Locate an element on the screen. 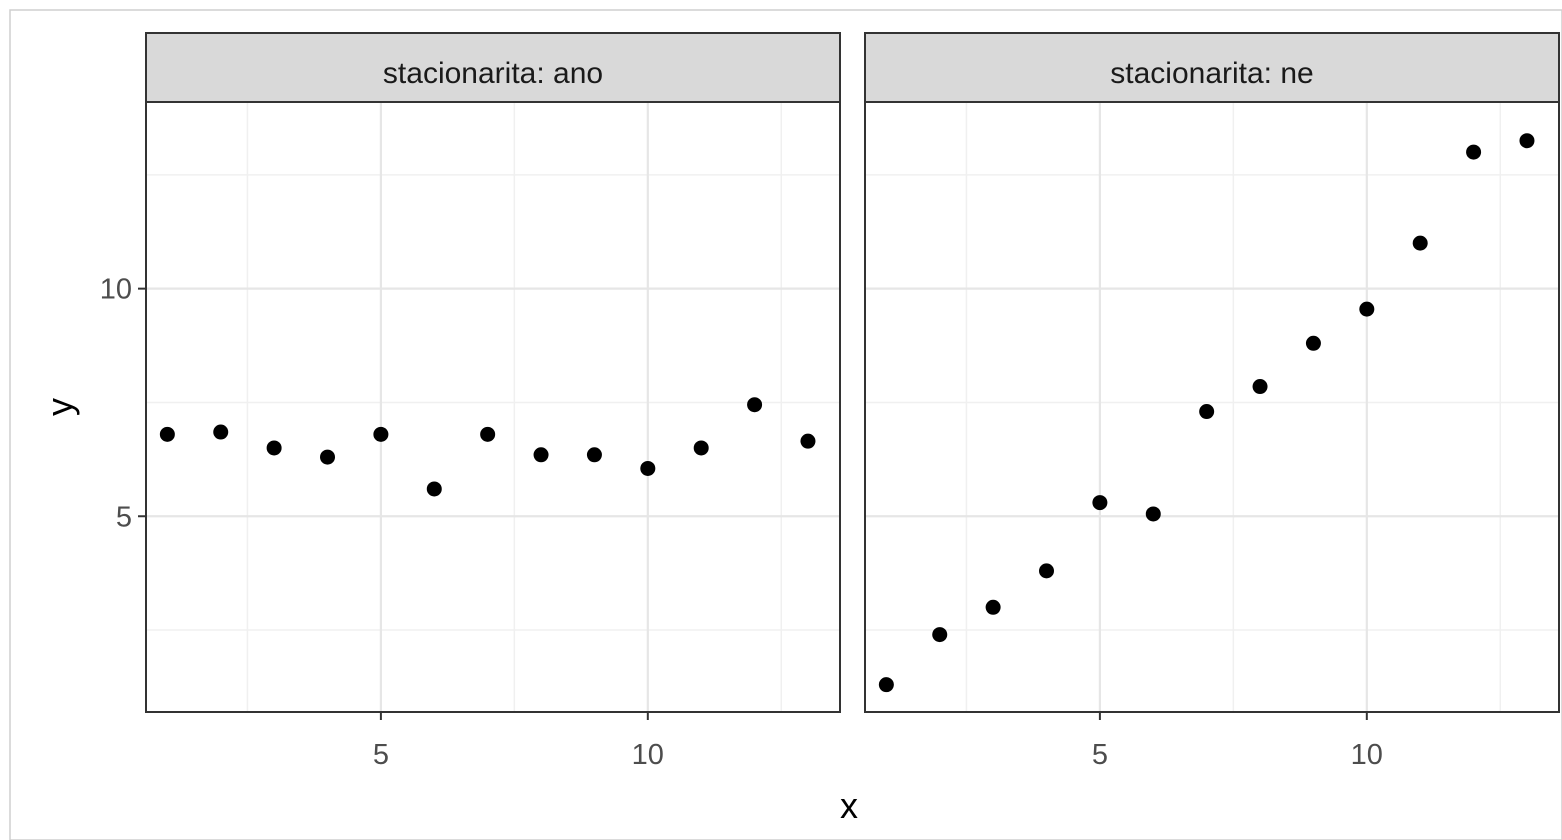 The height and width of the screenshot is (840, 1562). y-axis: 5 10 is located at coordinates (123, 403).